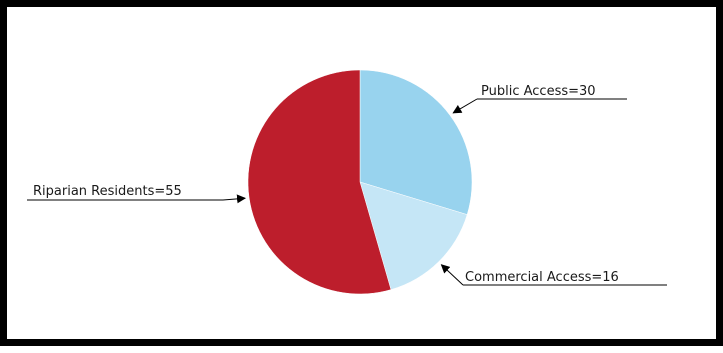 The image size is (723, 353). Describe the element at coordinates (107, 191) in the screenshot. I see `slice-label-riparian-residents: Riparian Residents=55` at that location.